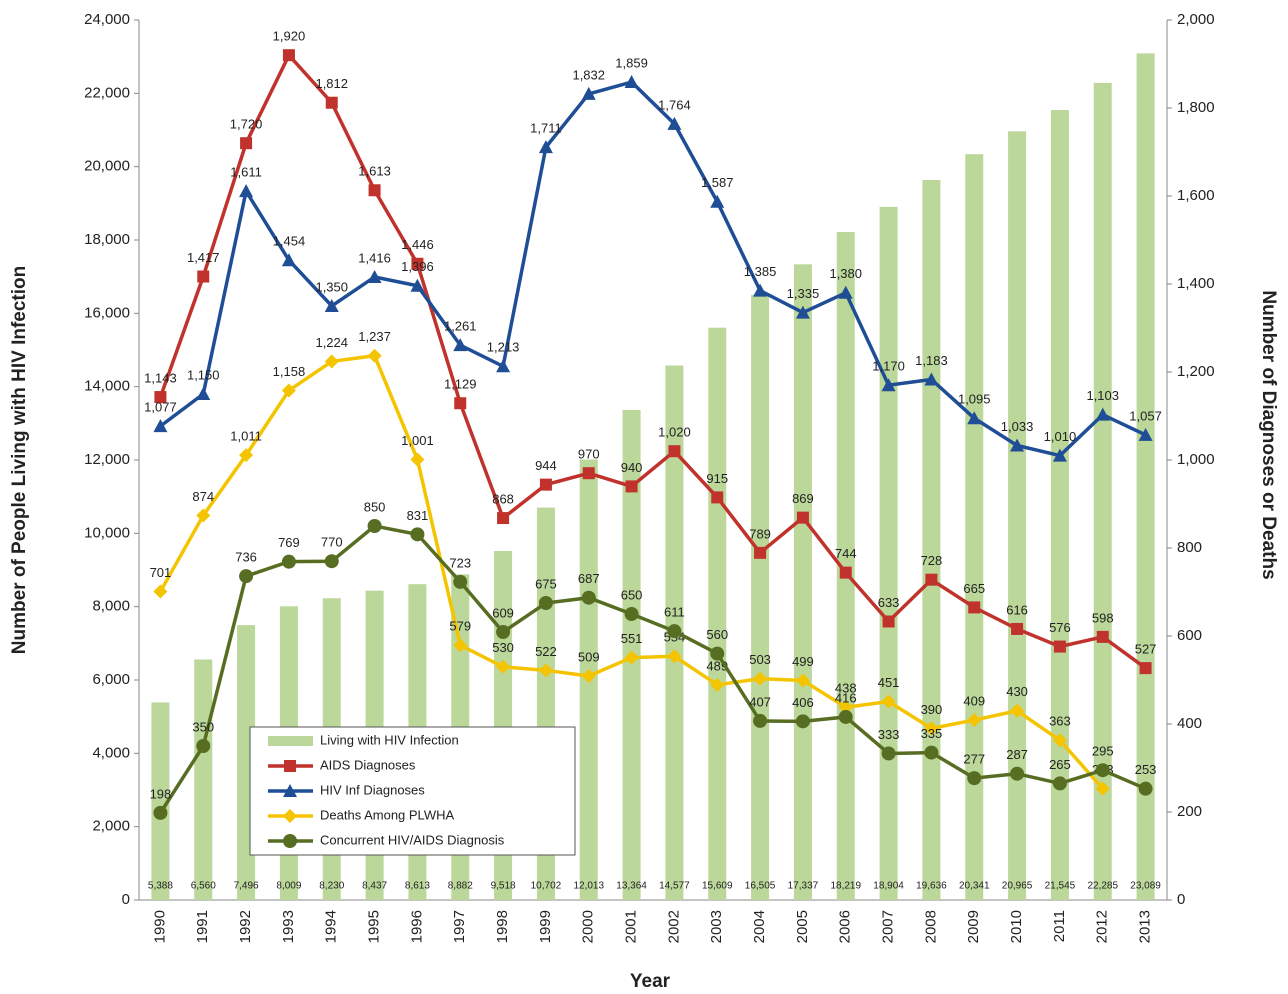 The height and width of the screenshot is (994, 1288). What do you see at coordinates (1017, 691) in the screenshot?
I see `data-label: 430` at bounding box center [1017, 691].